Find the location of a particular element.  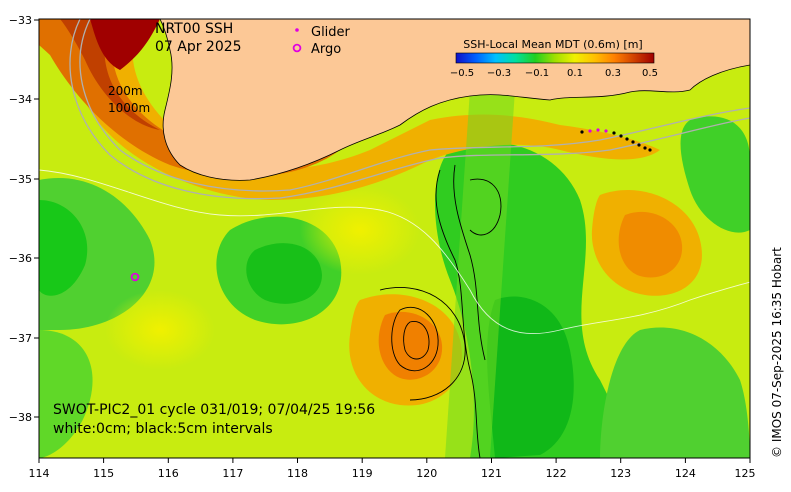

glider-legend-label: Glider is located at coordinates (331, 32).